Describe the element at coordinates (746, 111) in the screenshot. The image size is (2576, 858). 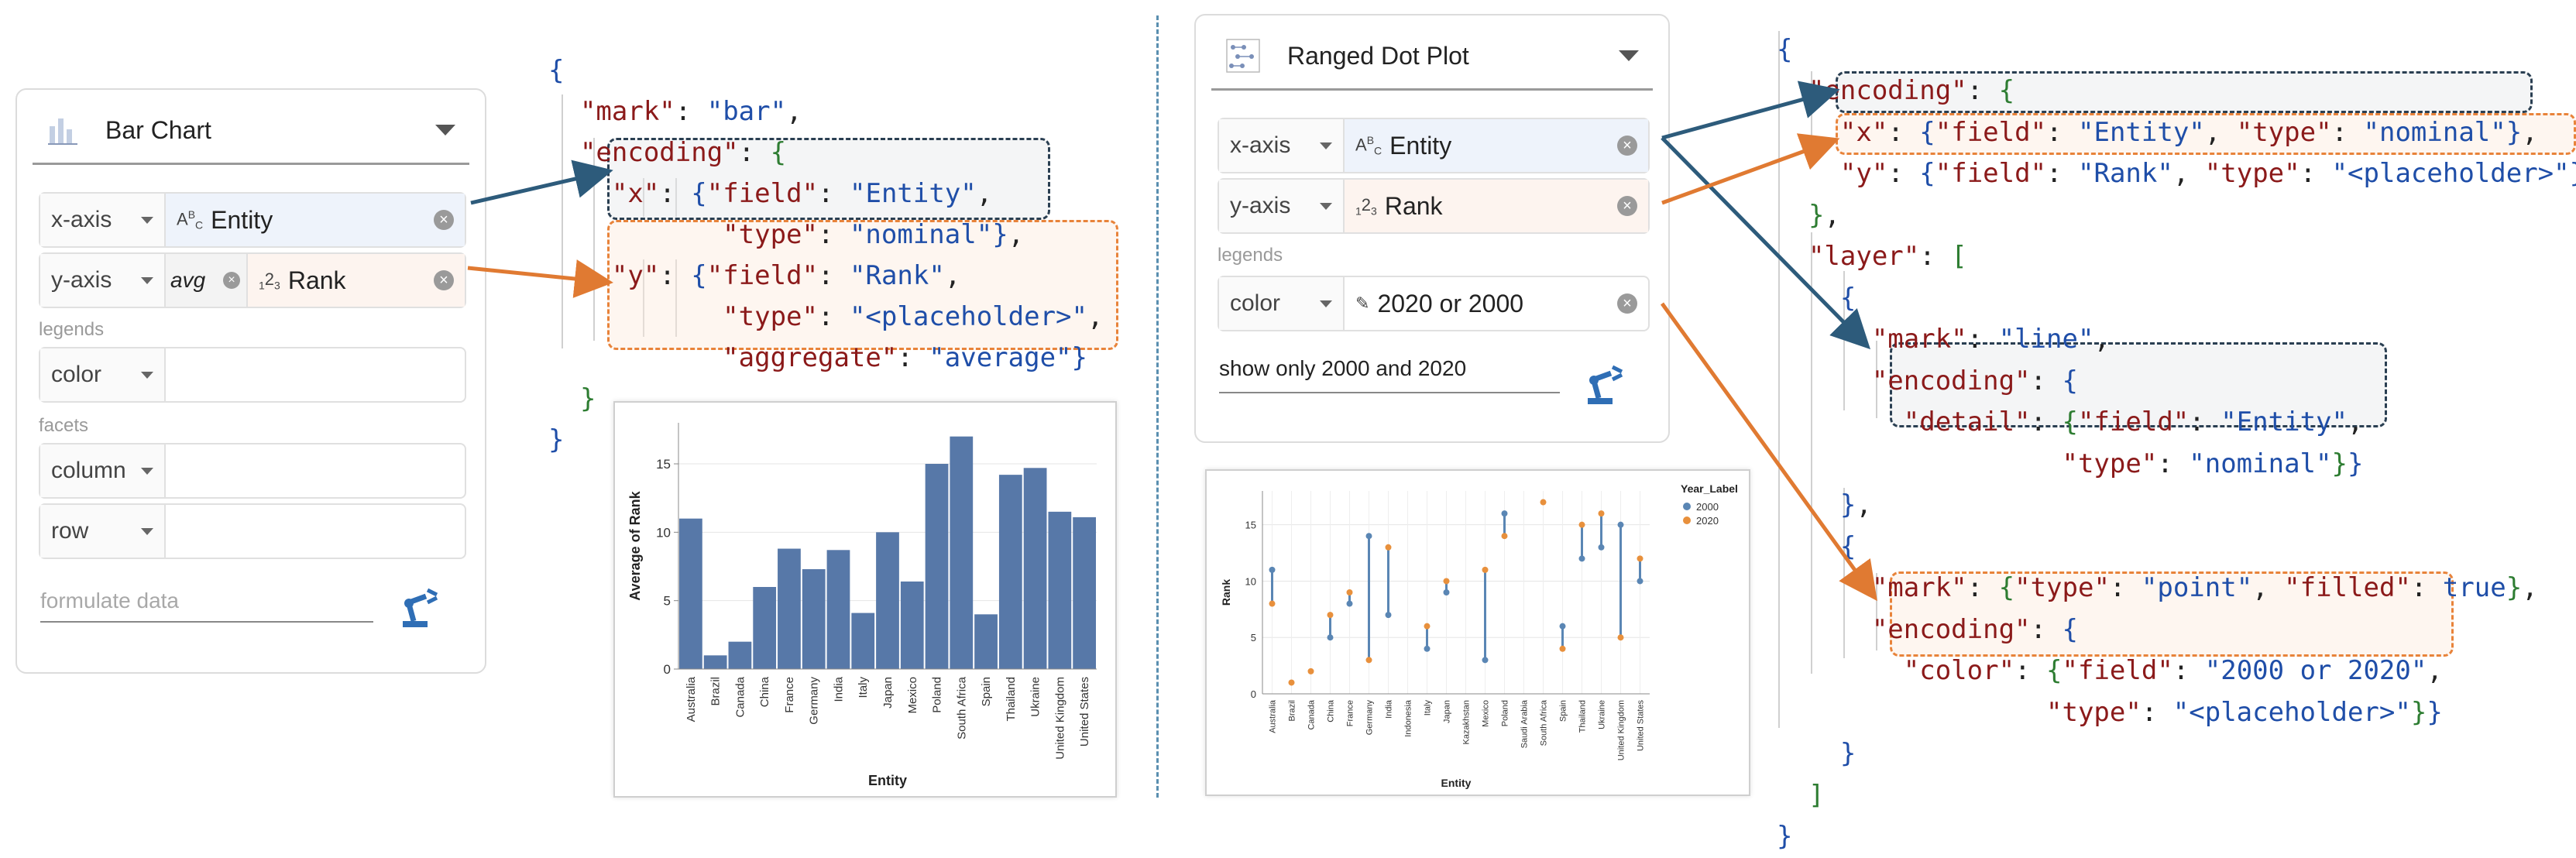
I see `code-value: "bar"` at that location.